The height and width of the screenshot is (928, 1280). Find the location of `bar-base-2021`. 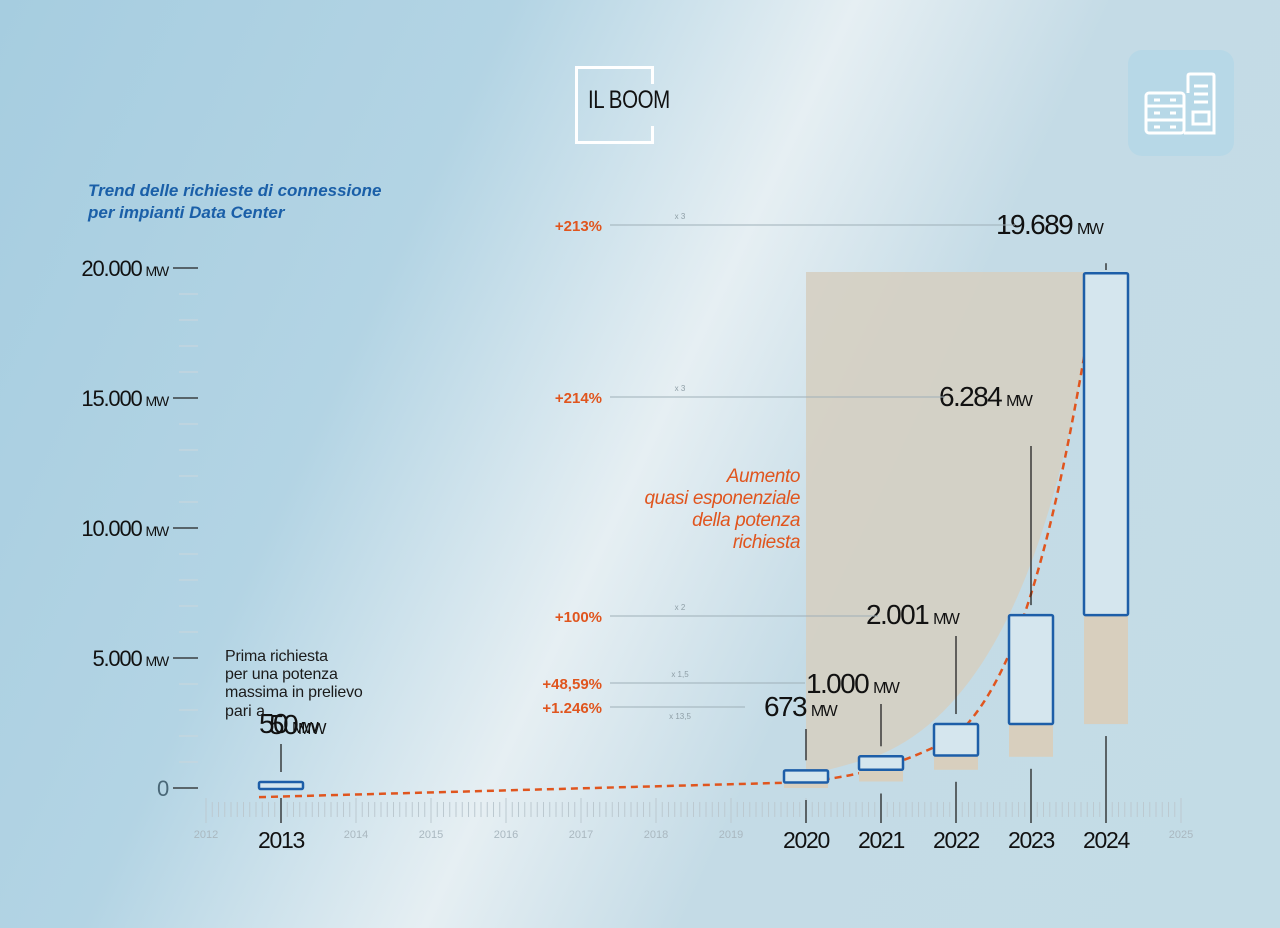

bar-base-2021 is located at coordinates (881, 775).